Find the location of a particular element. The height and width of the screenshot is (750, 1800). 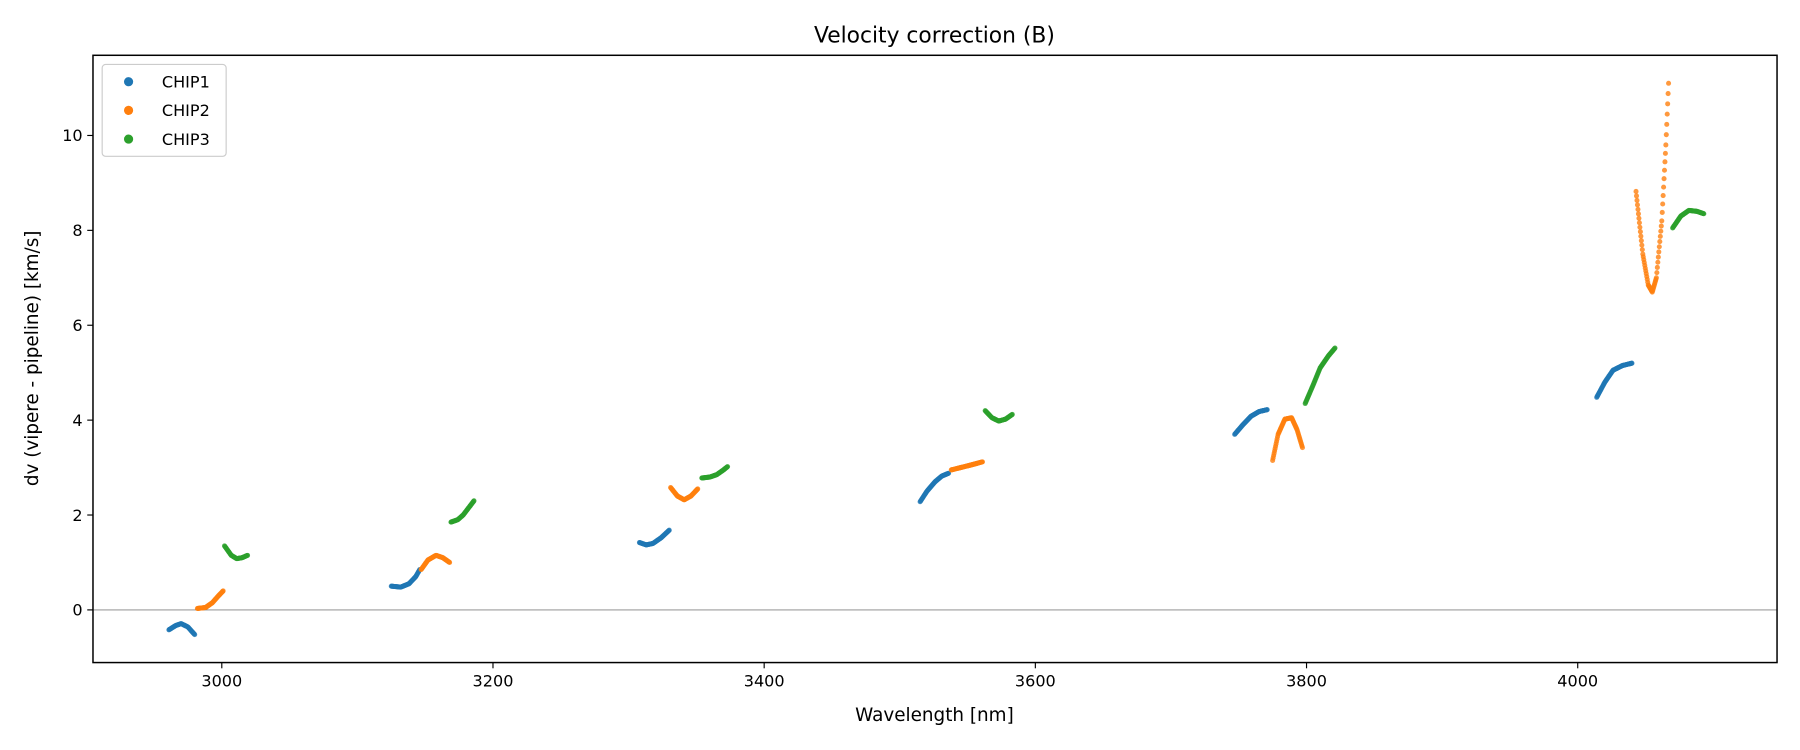

x-axis-label: Wavelength [nm] is located at coordinates (934, 715).